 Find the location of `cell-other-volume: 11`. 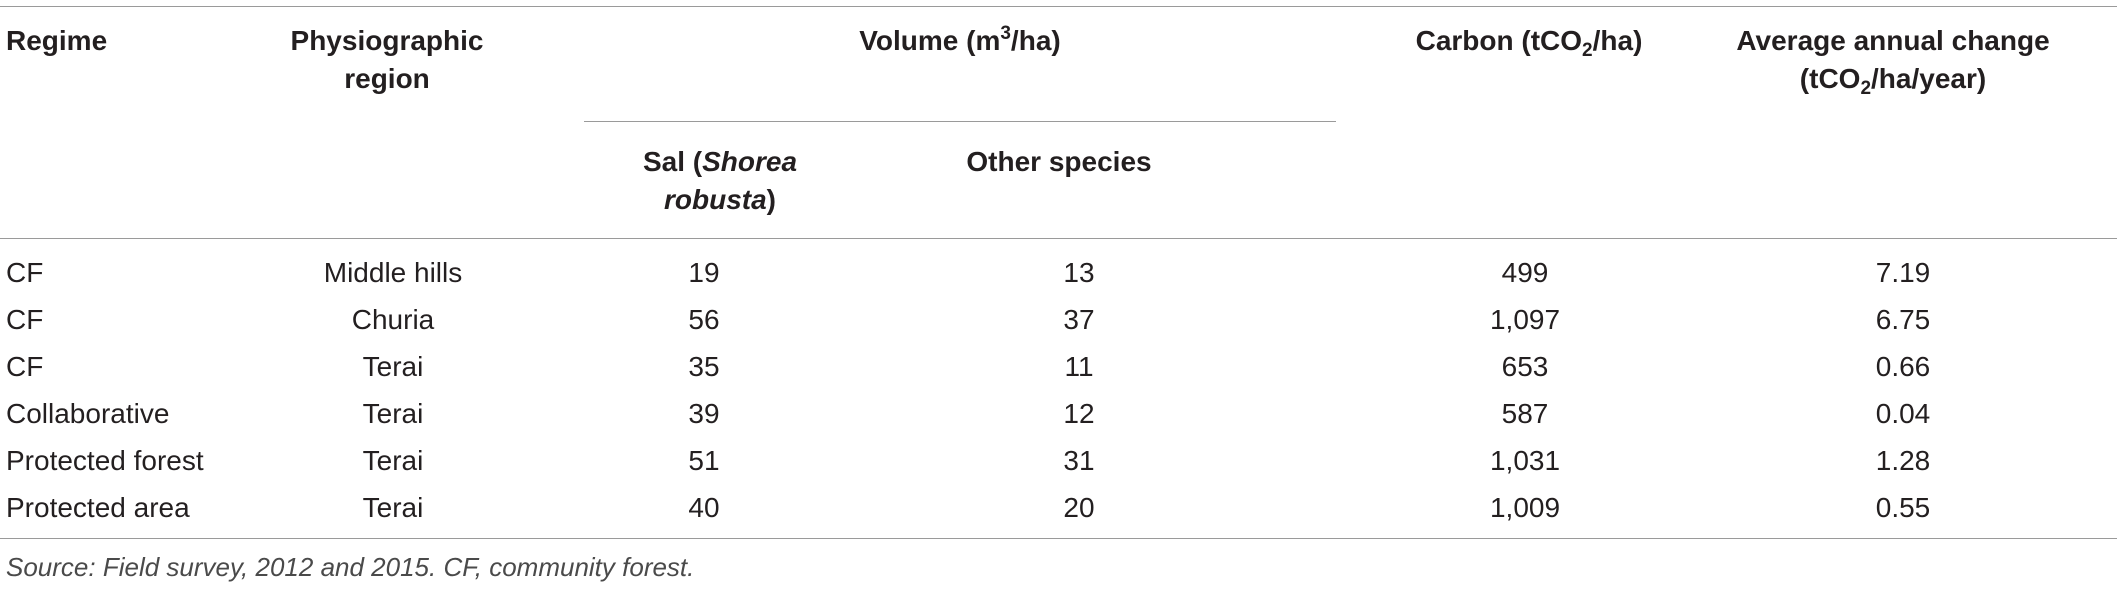

cell-other-volume: 11 is located at coordinates (1079, 366).